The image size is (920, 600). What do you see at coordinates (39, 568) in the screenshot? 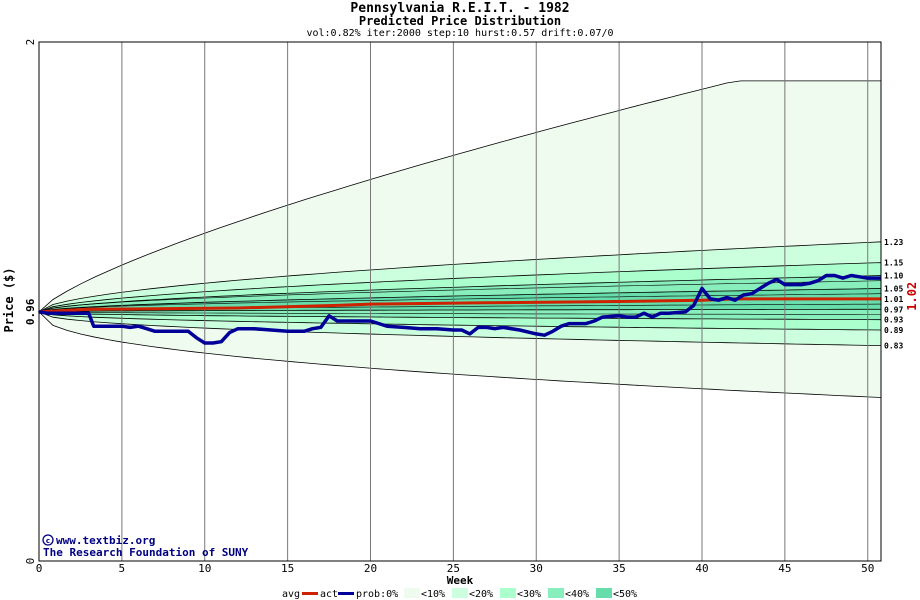
I see `x-tick-label: 0` at bounding box center [39, 568].